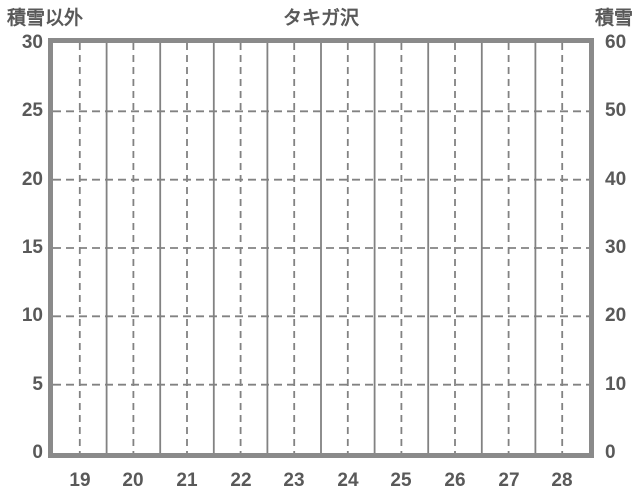 The image size is (636, 501). Describe the element at coordinates (32, 247) in the screenshot. I see `left-axis-tick-label: 15` at that location.